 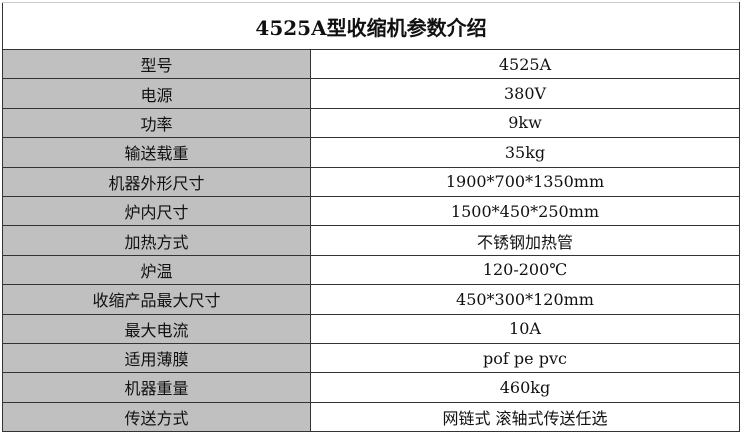 I want to click on param-value: 4525A, so click(x=525, y=64).